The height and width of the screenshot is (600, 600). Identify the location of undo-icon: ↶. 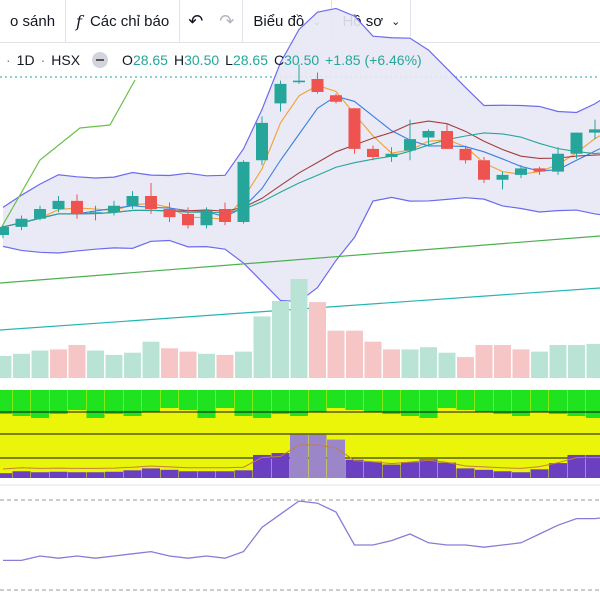
(196, 20).